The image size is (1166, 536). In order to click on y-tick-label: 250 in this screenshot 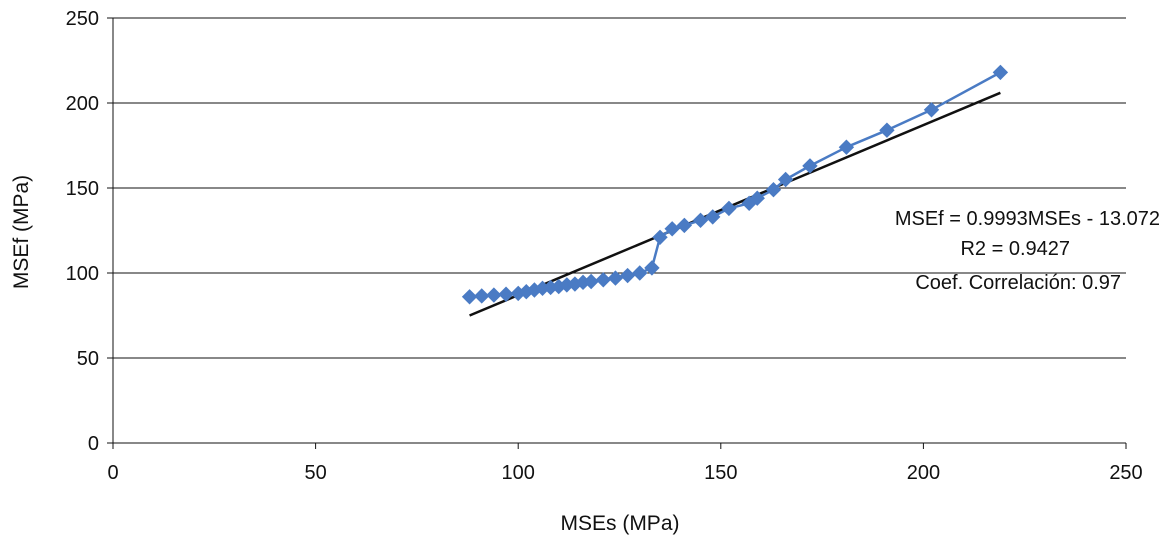, I will do `click(82, 19)`.